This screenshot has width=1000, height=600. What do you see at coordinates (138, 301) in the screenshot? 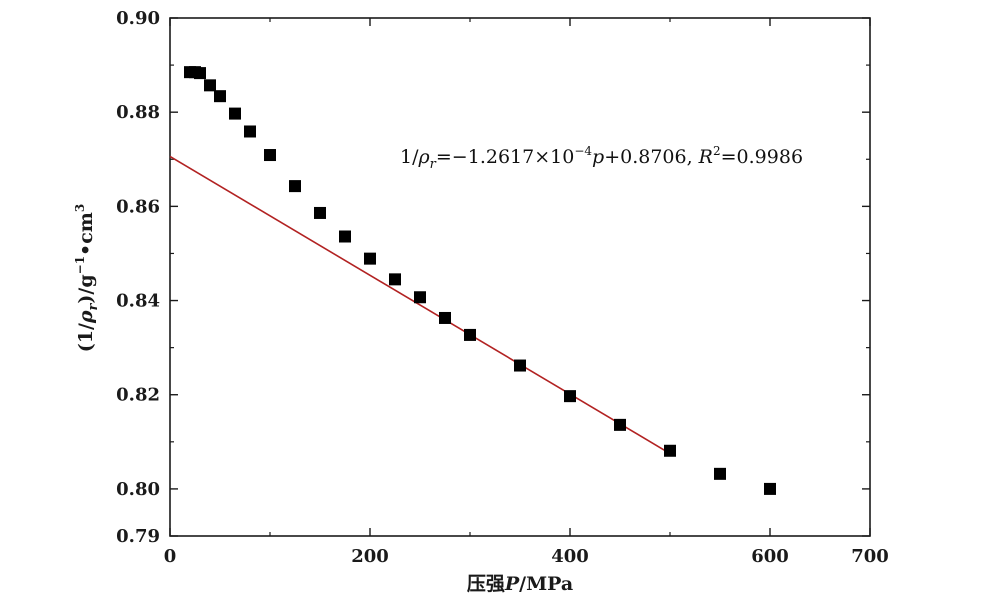
I see `y-tick-label: 0.84` at bounding box center [138, 301].